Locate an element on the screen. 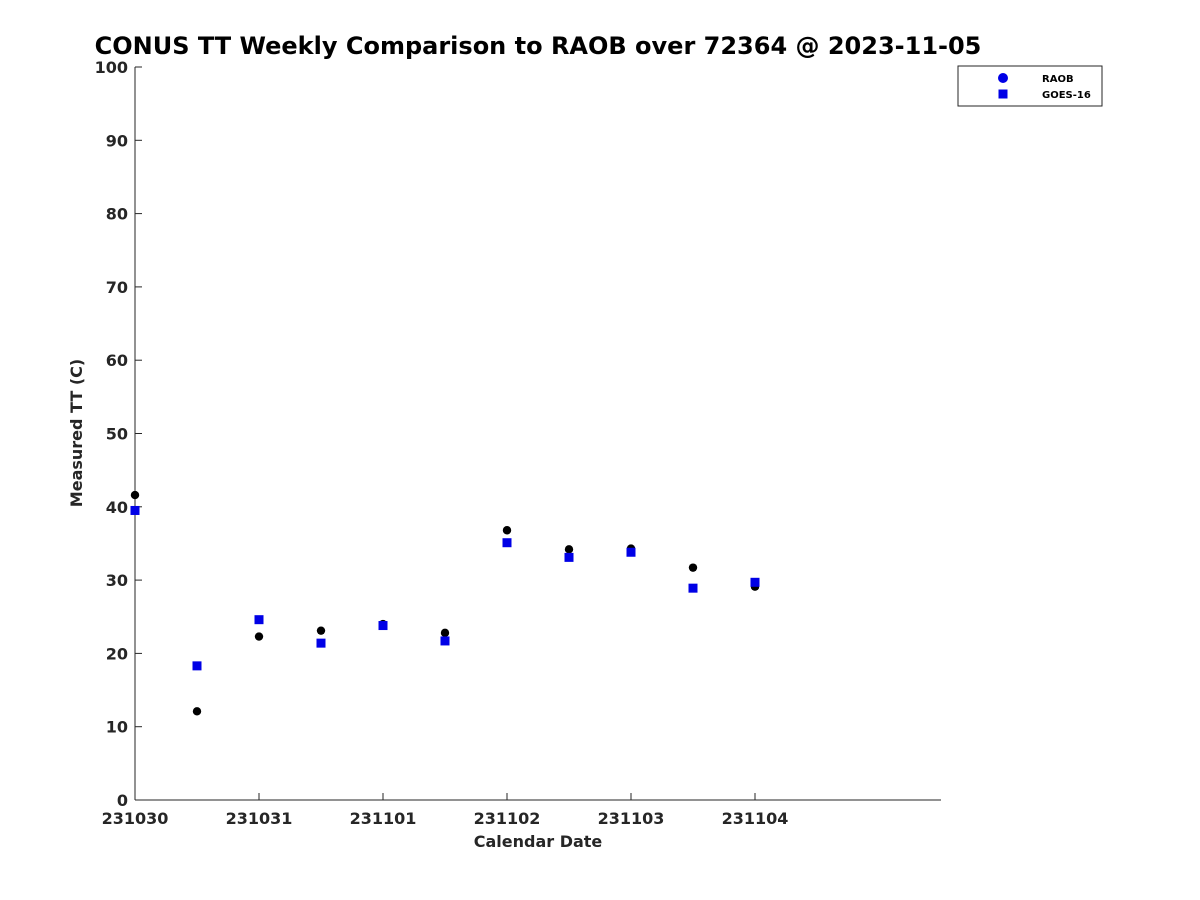  y-tick-label: 90 is located at coordinates (117, 140).